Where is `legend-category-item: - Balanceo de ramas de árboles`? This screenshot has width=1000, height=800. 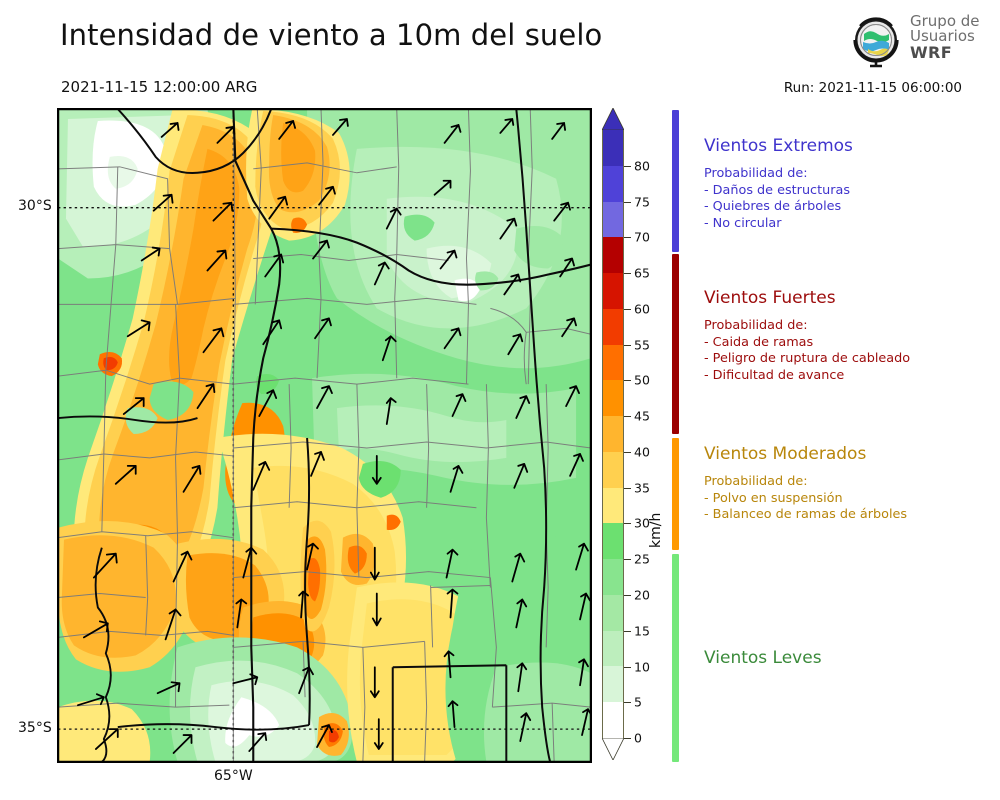 legend-category-item: - Balanceo de ramas de árboles is located at coordinates (806, 515).